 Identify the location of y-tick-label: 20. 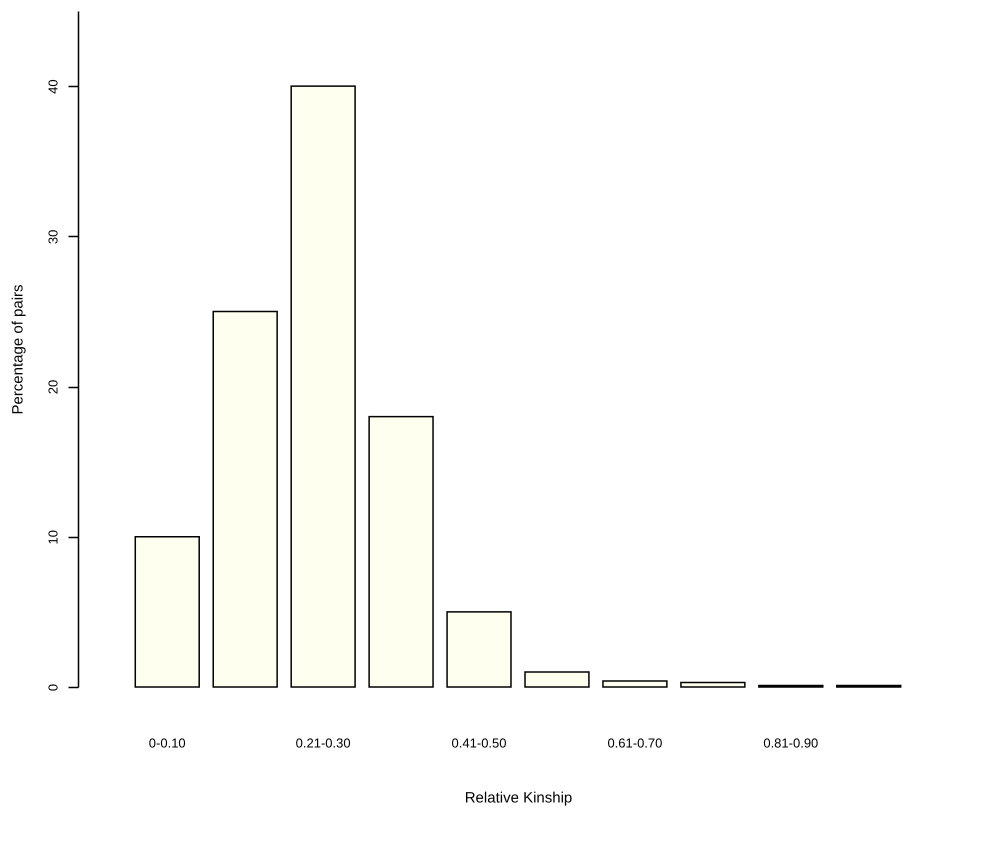
(53, 387).